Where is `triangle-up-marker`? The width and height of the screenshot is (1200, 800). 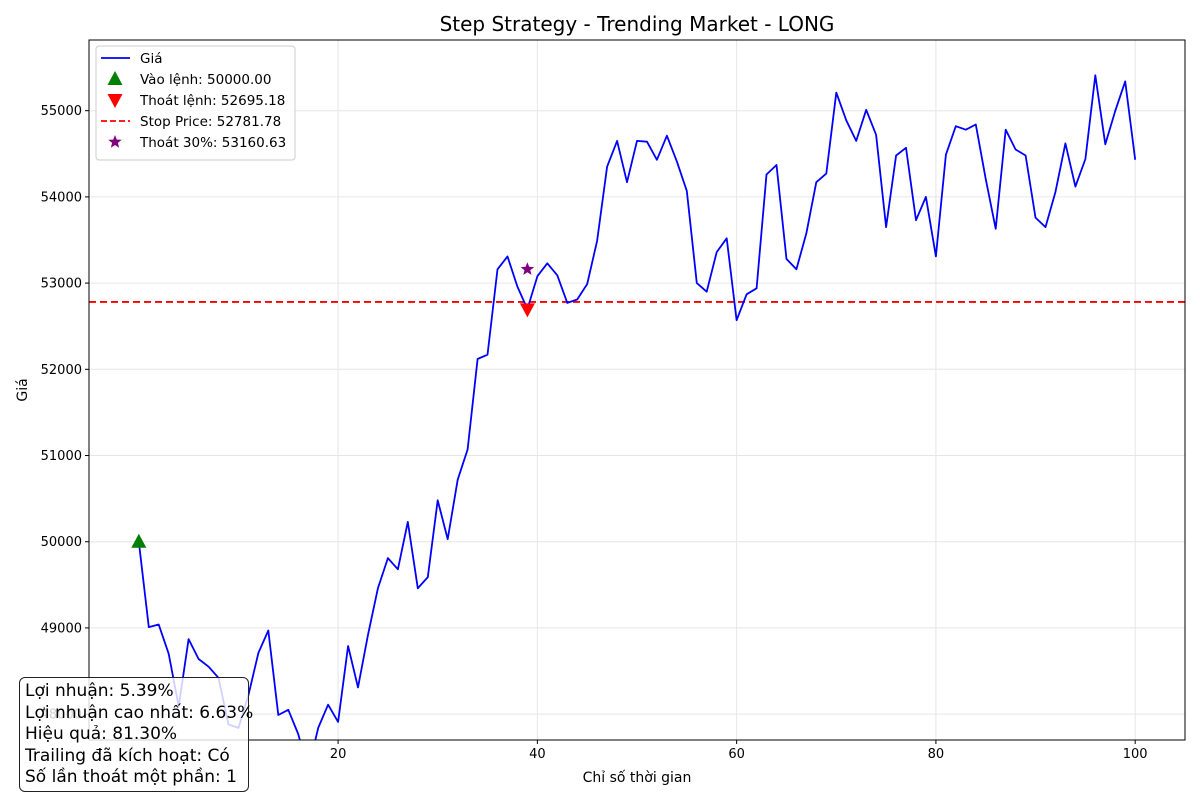 triangle-up-marker is located at coordinates (139, 540).